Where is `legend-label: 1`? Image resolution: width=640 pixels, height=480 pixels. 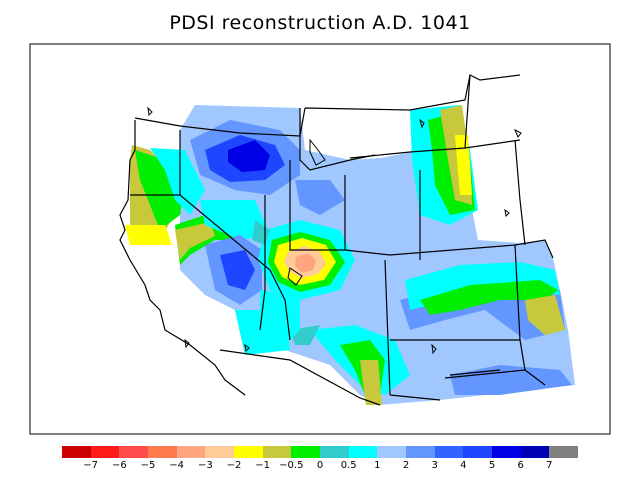
legend-label: 1 is located at coordinates (377, 465).